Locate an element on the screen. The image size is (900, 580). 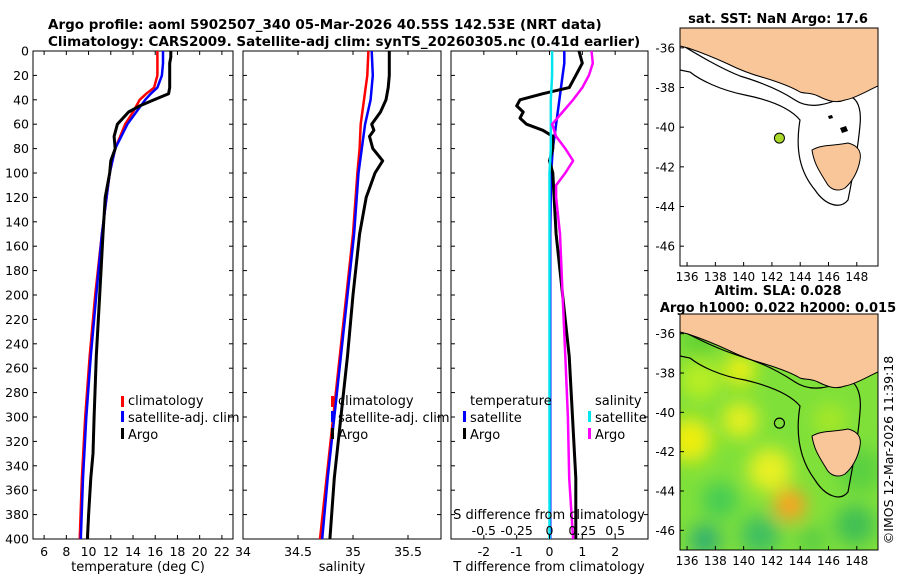
y-tick-label: 20 is located at coordinates (21, 75).